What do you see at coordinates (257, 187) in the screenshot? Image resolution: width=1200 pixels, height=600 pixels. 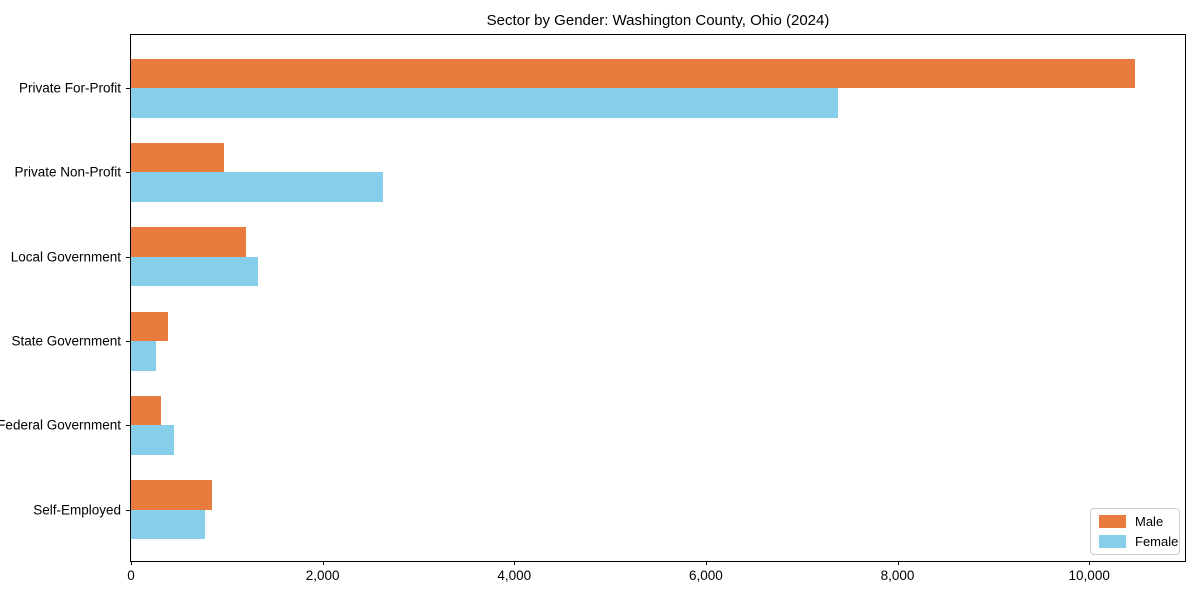 I see `bar-female-private-non-profit` at bounding box center [257, 187].